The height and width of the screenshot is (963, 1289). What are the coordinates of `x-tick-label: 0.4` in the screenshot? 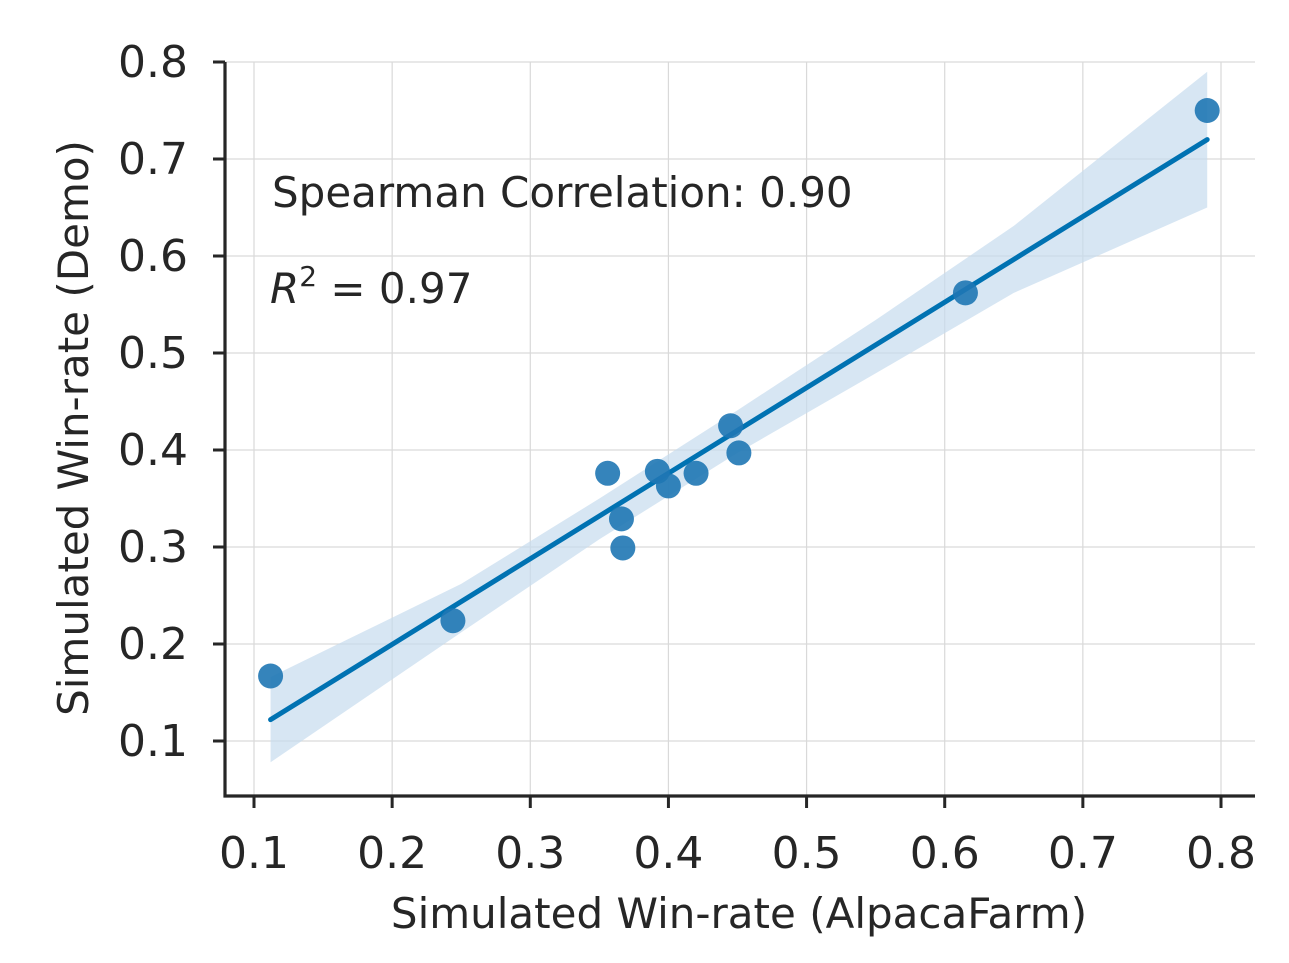 It's located at (668, 853).